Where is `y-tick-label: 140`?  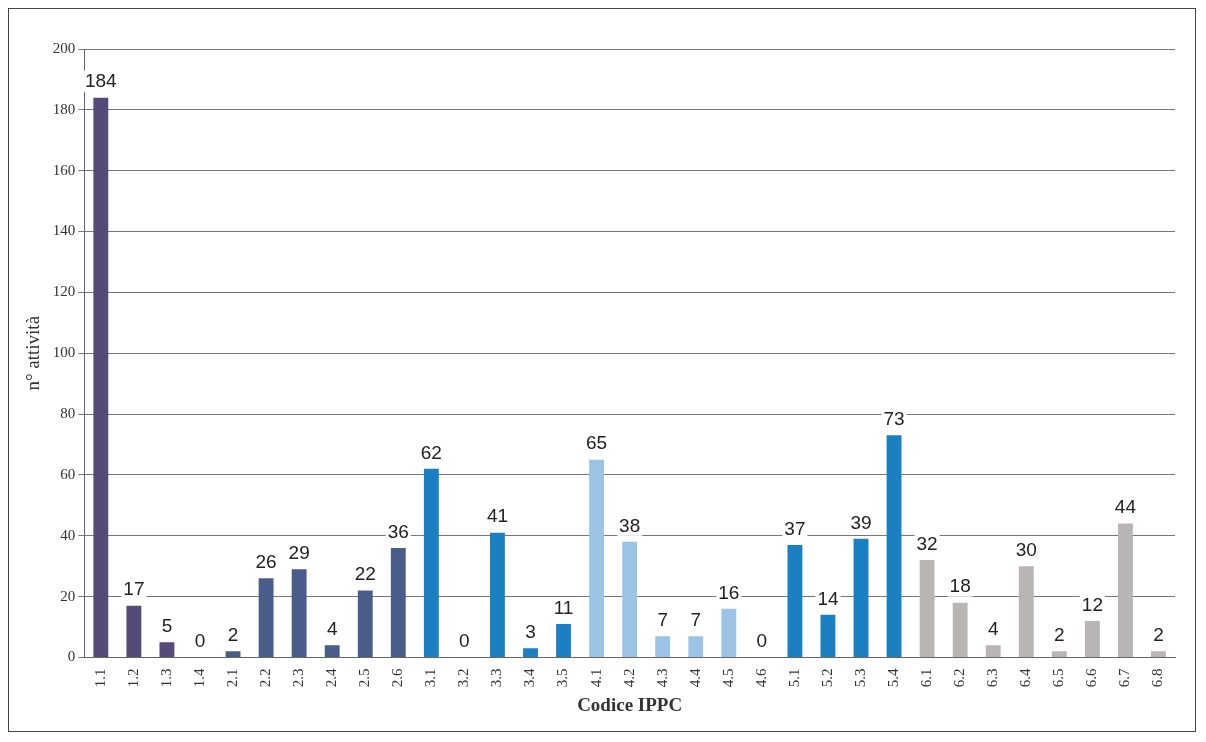
y-tick-label: 140 is located at coordinates (64, 230).